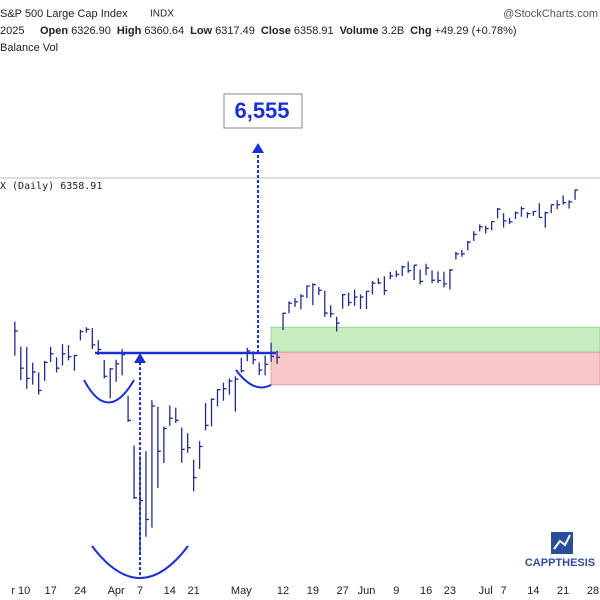 This screenshot has height=600, width=600. I want to click on x-tick-label: Apr, so click(116, 591).